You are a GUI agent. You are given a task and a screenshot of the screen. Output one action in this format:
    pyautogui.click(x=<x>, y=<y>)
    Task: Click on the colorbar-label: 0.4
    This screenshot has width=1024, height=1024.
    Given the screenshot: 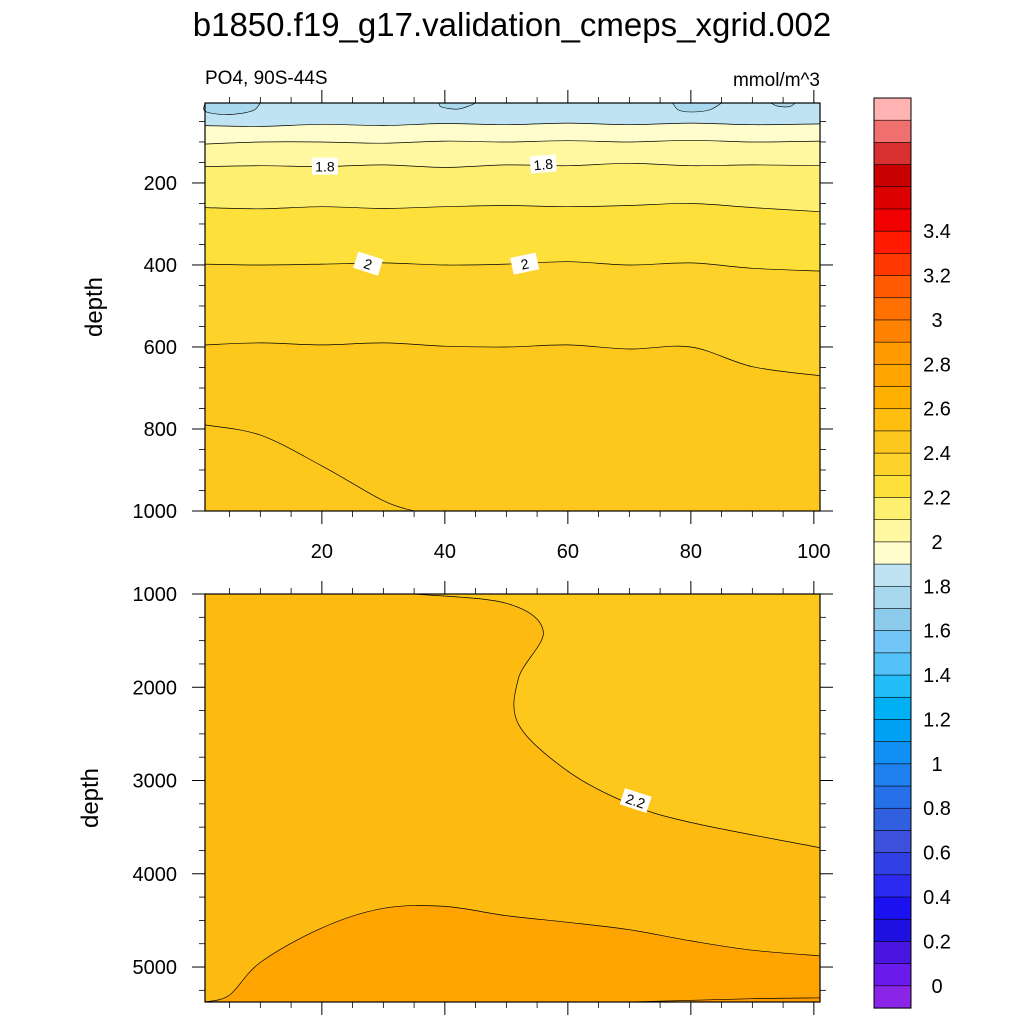 What is the action you would take?
    pyautogui.click(x=937, y=898)
    